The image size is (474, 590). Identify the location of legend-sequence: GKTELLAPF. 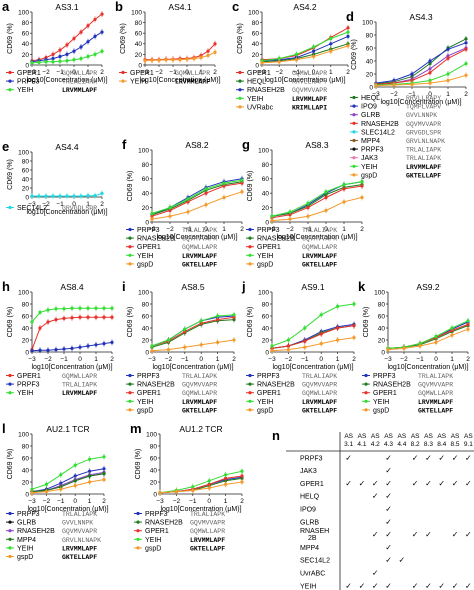
(199, 410).